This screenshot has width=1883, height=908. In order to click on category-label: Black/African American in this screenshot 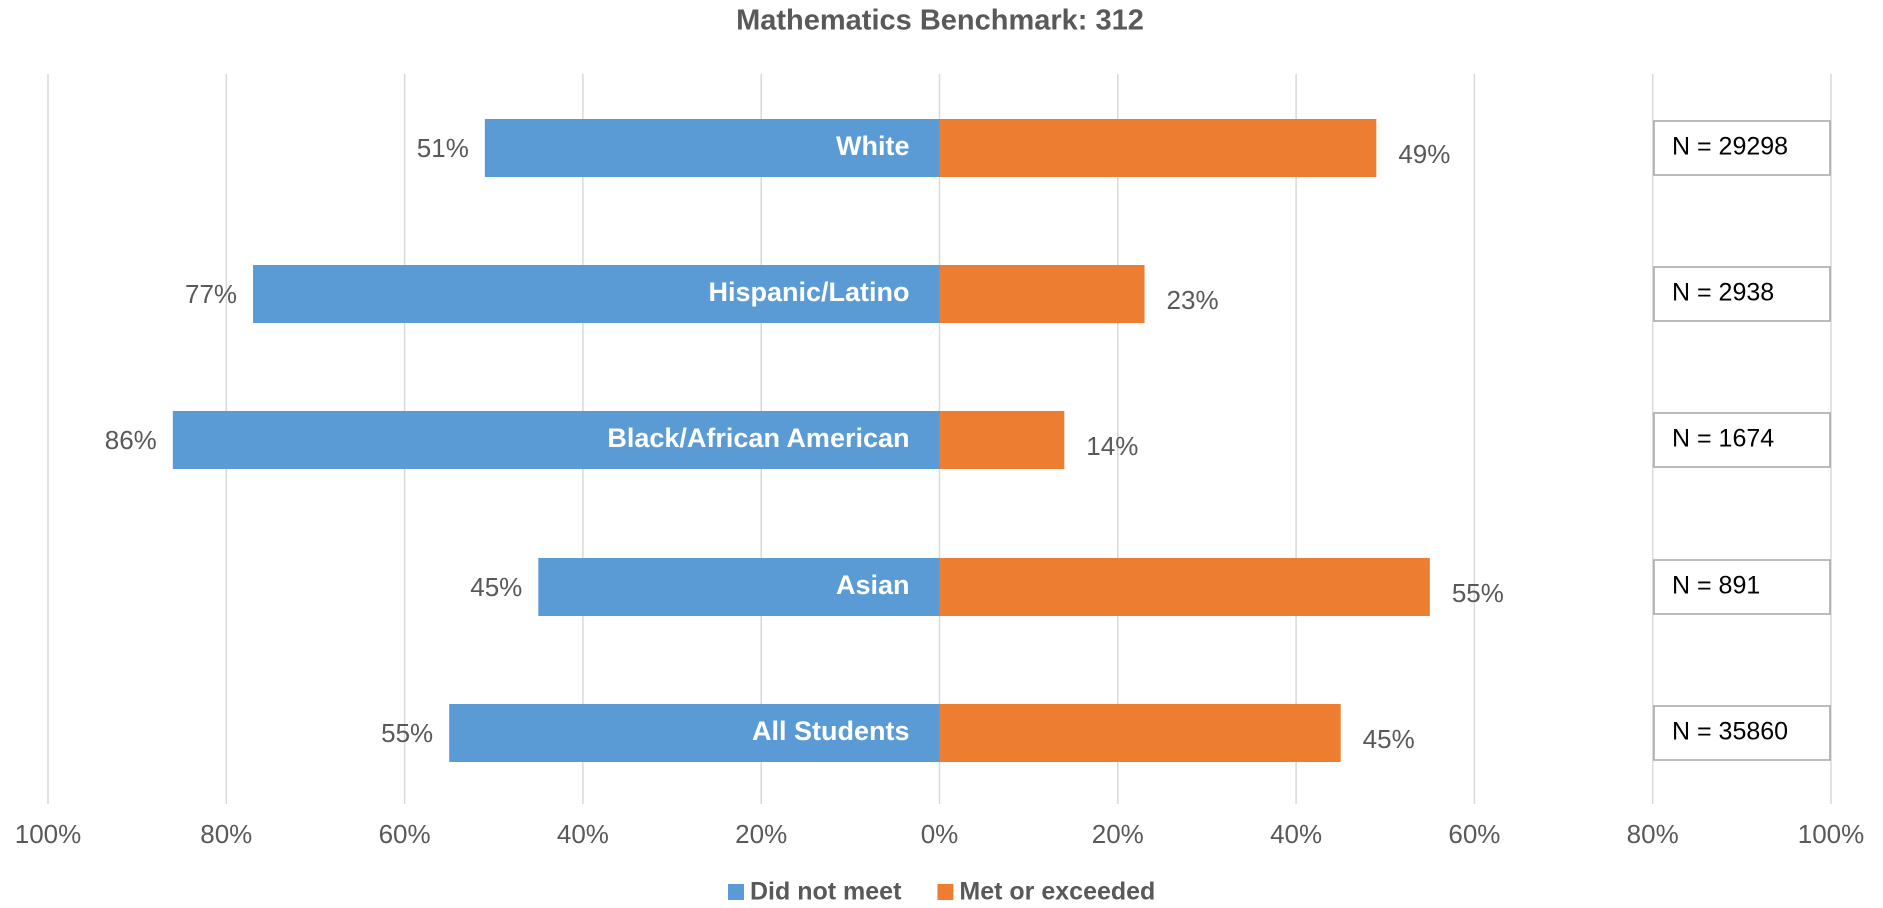, I will do `click(758, 438)`.